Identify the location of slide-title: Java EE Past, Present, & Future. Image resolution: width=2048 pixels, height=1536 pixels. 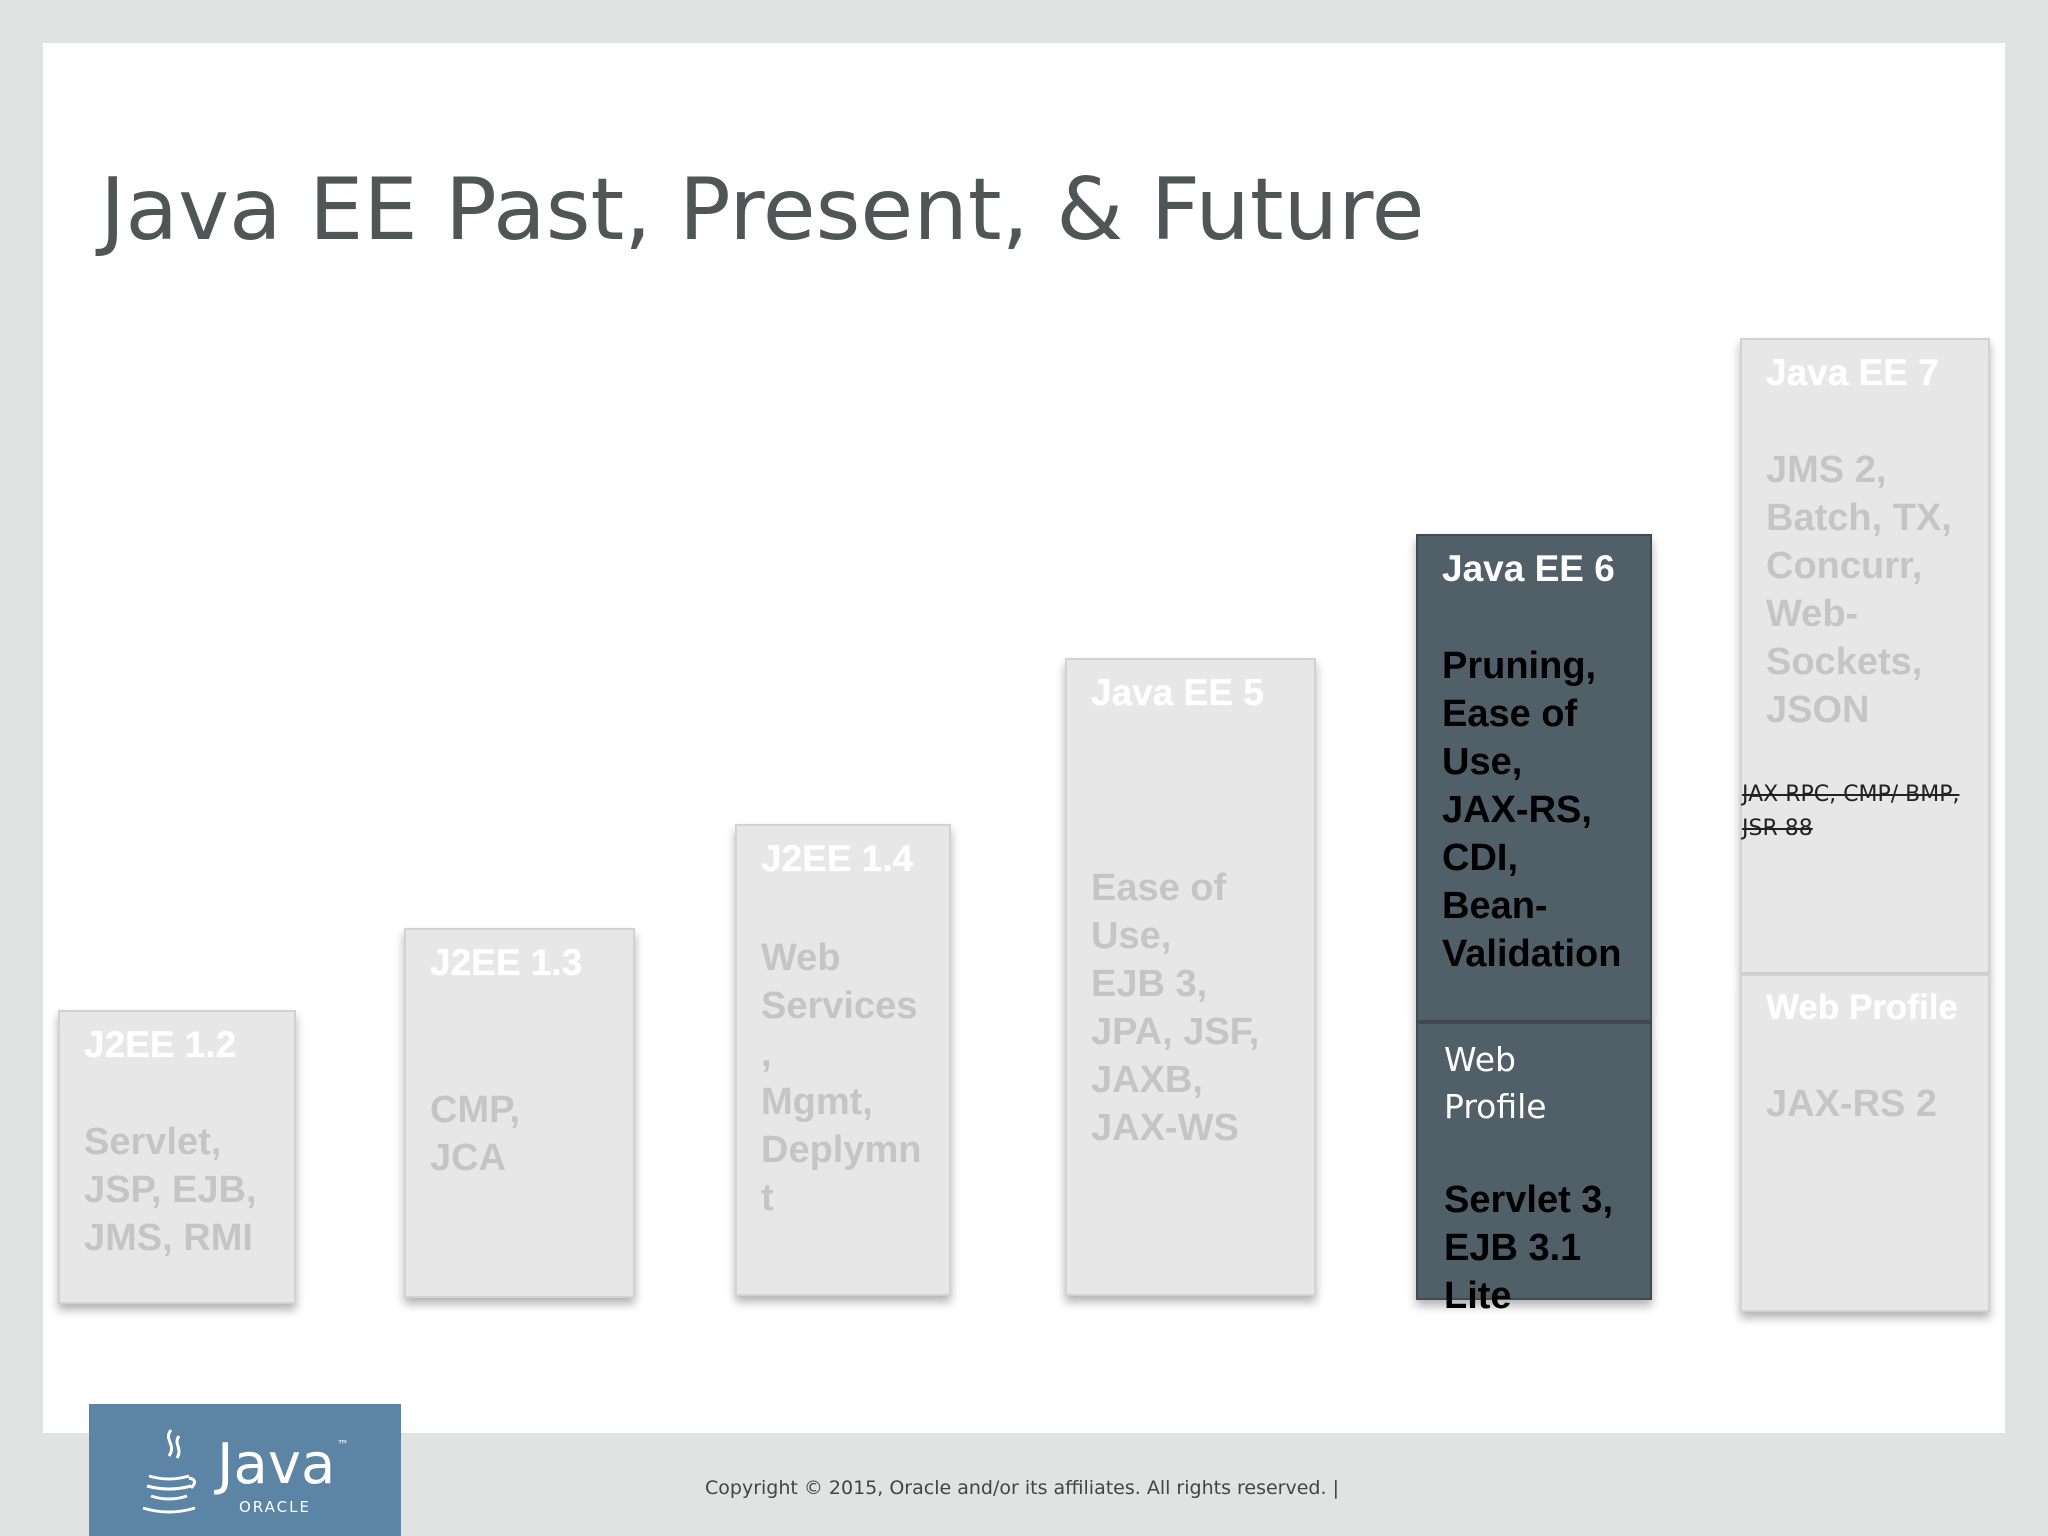
(762, 210).